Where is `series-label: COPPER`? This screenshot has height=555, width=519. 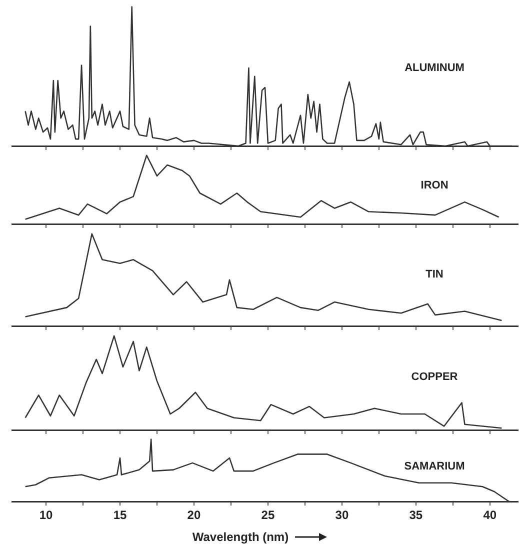 series-label: COPPER is located at coordinates (434, 377).